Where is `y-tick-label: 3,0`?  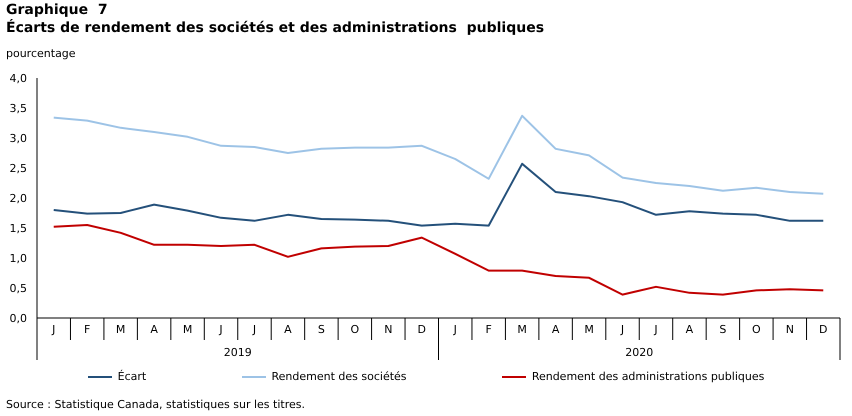 y-tick-label: 3,0 is located at coordinates (18, 138).